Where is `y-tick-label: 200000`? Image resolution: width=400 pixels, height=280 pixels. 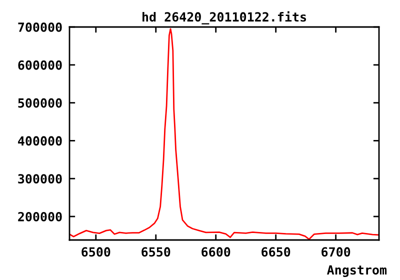
y-tick-label: 200000 is located at coordinates (40, 217).